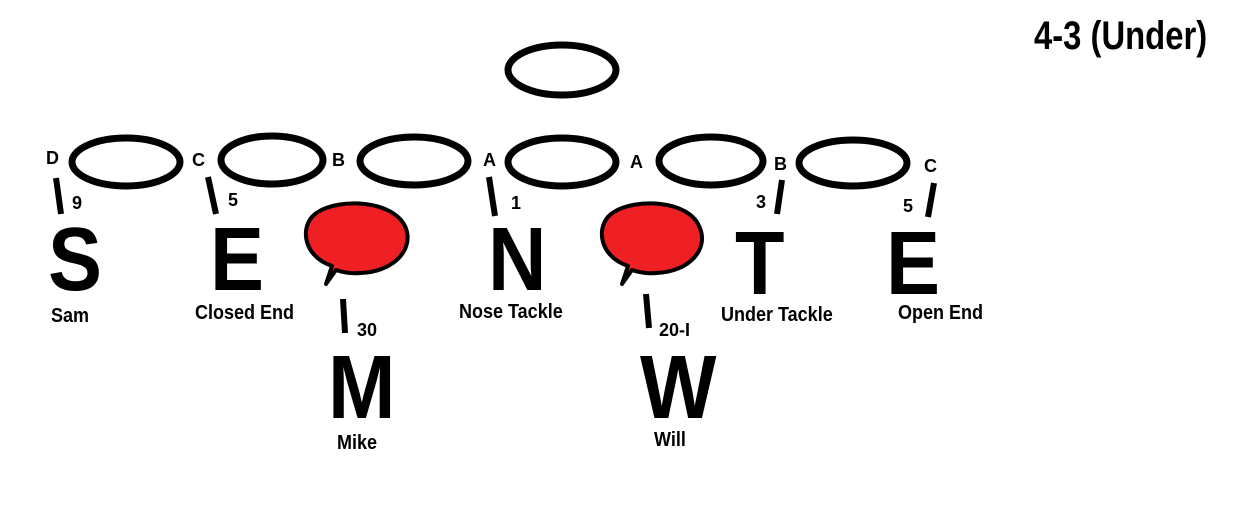 The height and width of the screenshot is (508, 1258). Describe the element at coordinates (516, 203) in the screenshot. I see `technique-label-nose: 1` at that location.